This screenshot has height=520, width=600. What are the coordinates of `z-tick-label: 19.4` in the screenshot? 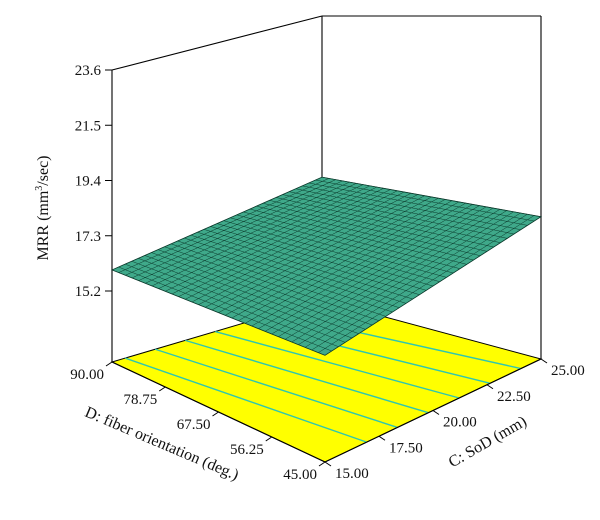 It's located at (88, 182).